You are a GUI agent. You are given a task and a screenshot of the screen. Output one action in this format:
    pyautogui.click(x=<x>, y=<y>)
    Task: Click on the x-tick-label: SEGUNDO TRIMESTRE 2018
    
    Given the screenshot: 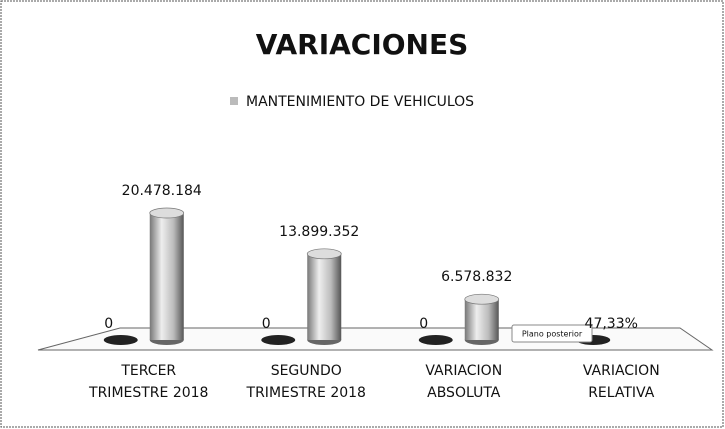 What is the action you would take?
    pyautogui.click(x=306, y=382)
    